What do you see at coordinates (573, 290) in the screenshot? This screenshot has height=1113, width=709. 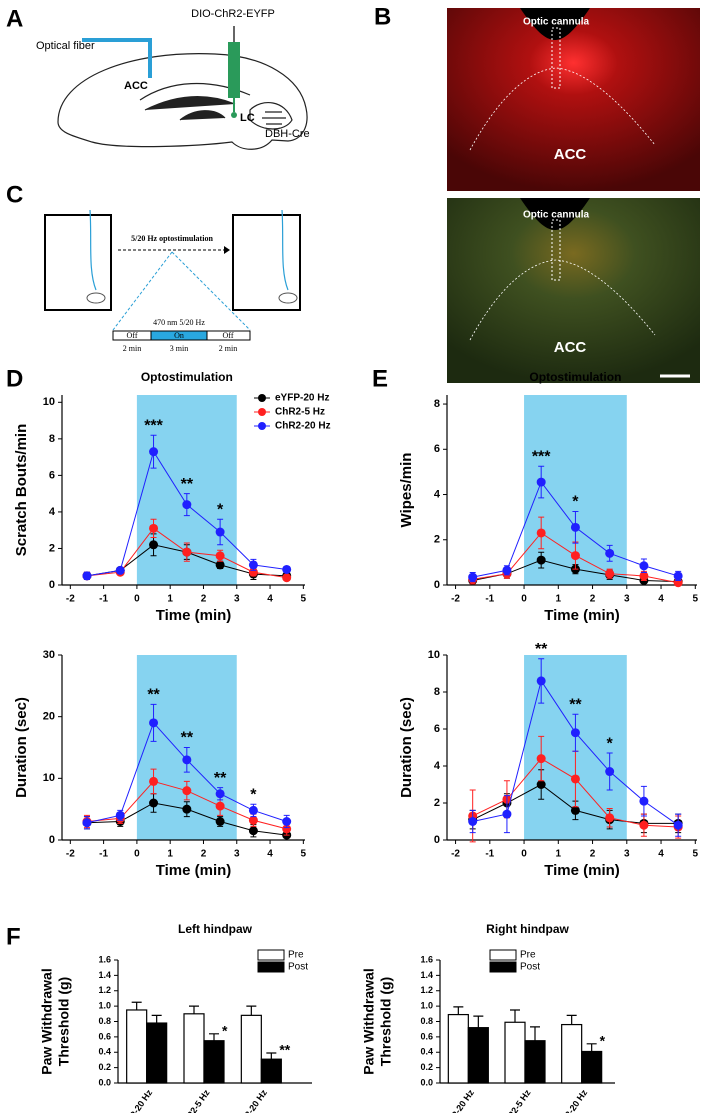 I see `micrograph` at bounding box center [573, 290].